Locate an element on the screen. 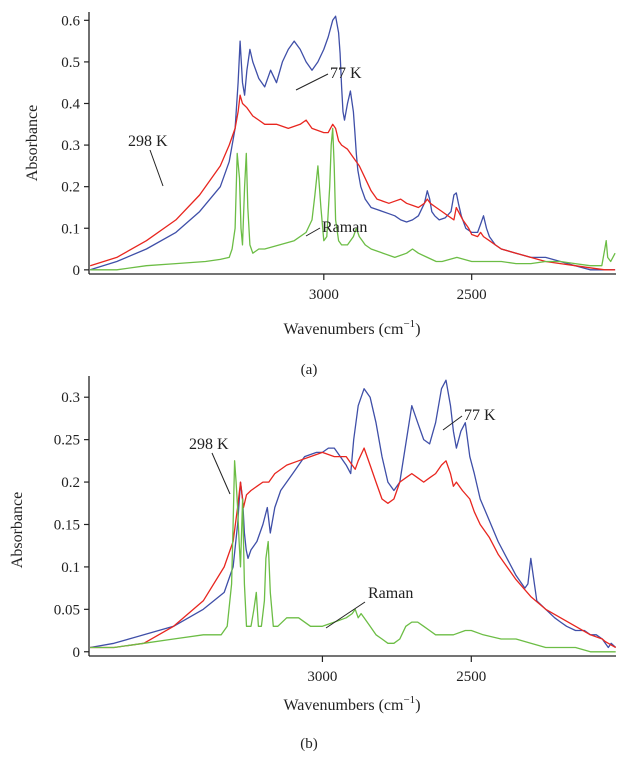  annotation-77k-leader-b is located at coordinates (452, 423).